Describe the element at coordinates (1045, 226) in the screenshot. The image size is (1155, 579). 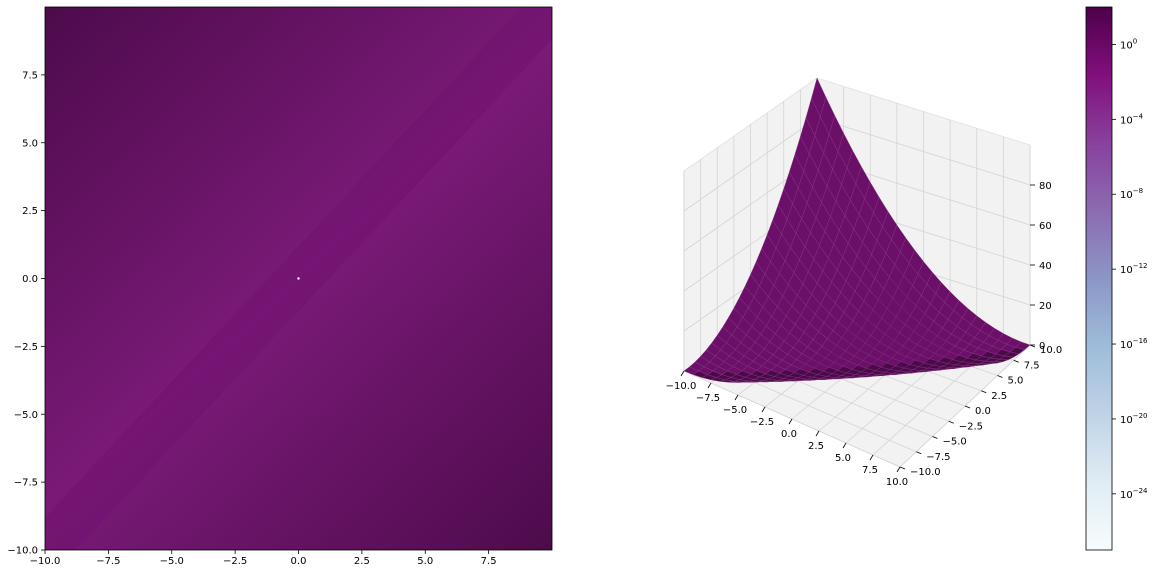
I see `z-tick-label: 60` at that location.